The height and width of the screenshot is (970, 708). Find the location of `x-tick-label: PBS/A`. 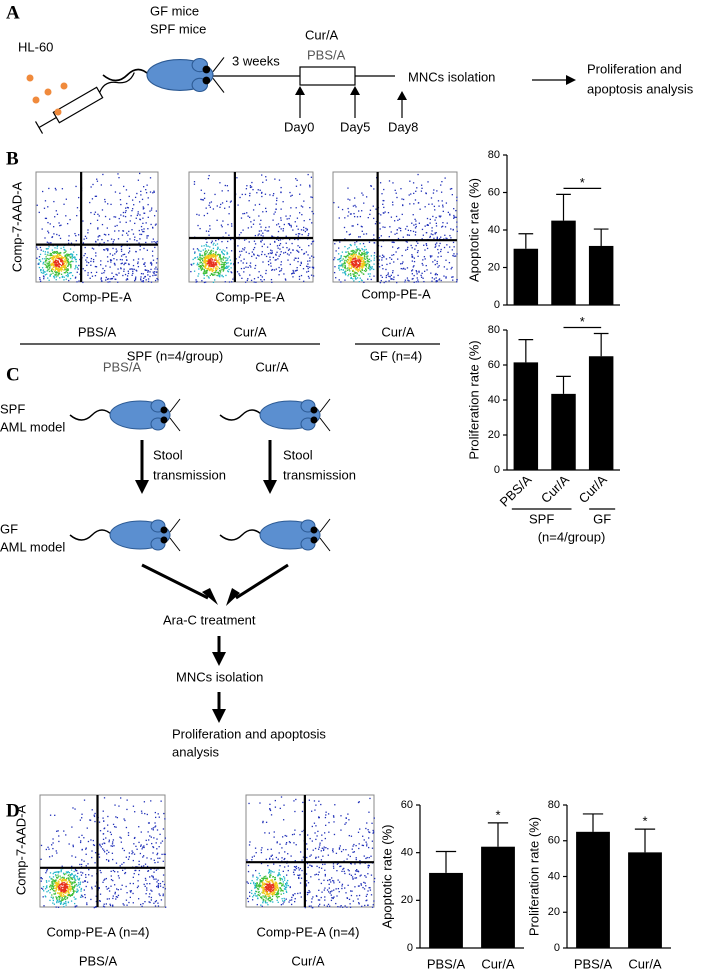

x-tick-label: PBS/A is located at coordinates (593, 963).